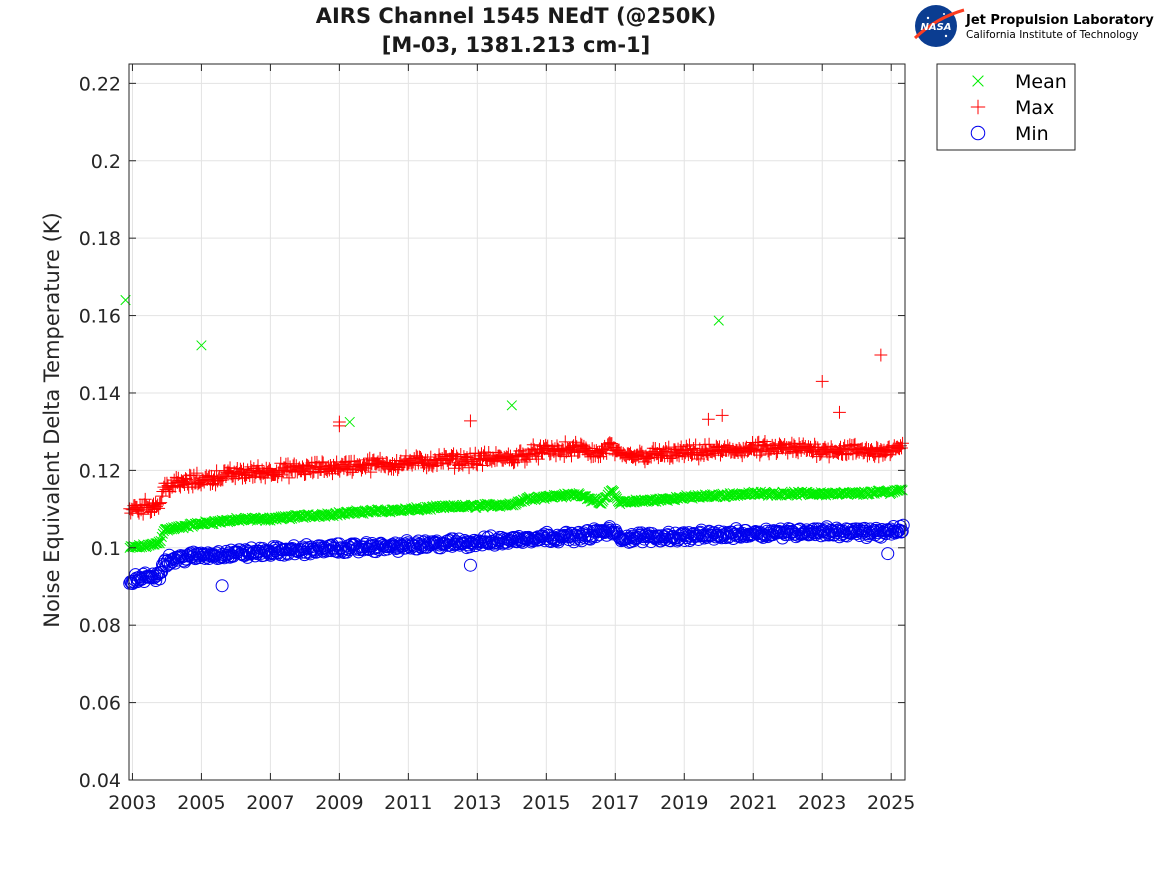  I want to click on legend-label: Max, so click(1034, 108).